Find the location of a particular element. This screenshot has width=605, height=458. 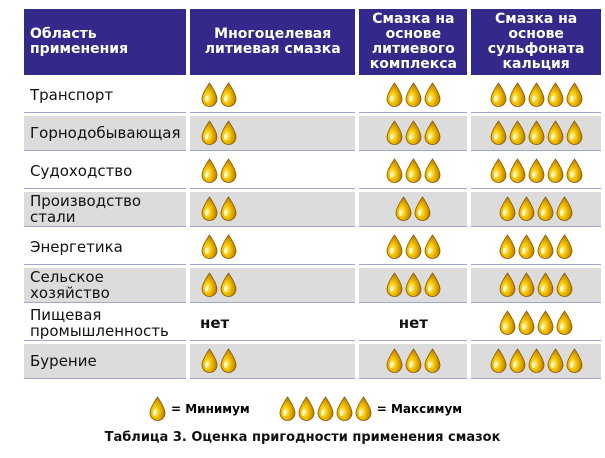

row-label-cell: Бурение is located at coordinates (105, 361).